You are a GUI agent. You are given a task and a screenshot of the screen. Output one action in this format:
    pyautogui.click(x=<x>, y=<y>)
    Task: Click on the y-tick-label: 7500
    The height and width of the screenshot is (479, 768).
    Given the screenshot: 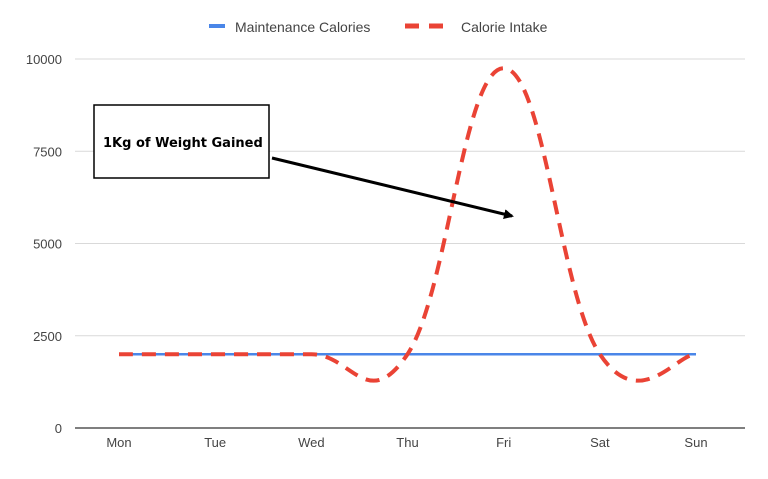 What is the action you would take?
    pyautogui.click(x=47, y=151)
    